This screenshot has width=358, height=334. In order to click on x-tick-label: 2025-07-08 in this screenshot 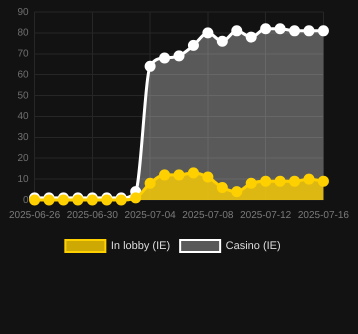, I will do `click(208, 215)`.